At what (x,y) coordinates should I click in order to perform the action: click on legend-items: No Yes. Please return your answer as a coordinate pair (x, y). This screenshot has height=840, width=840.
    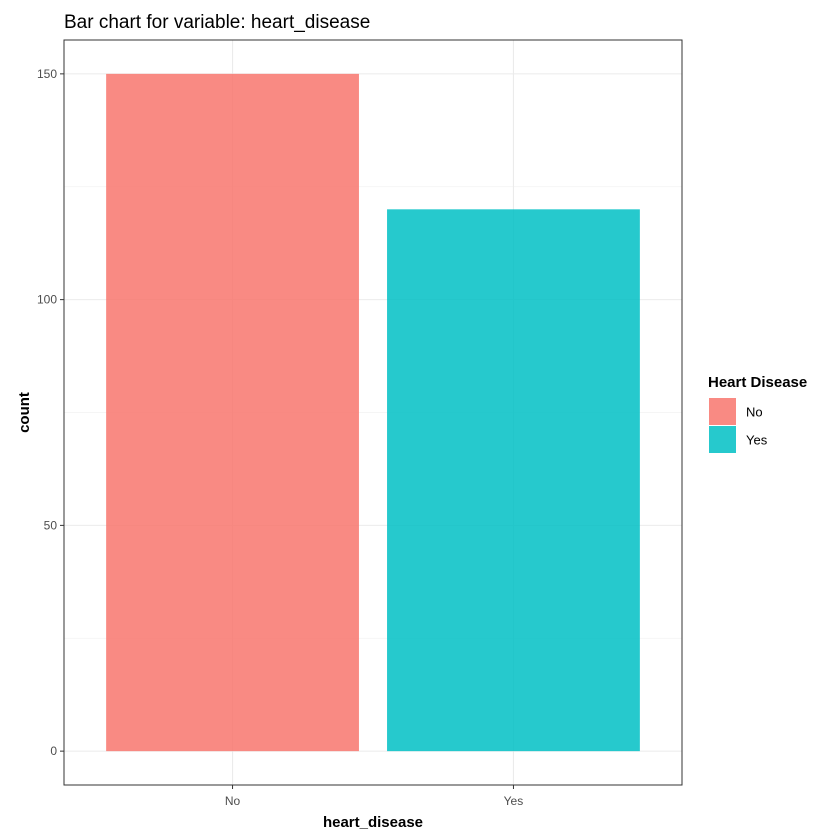
    Looking at the image, I should click on (738, 425).